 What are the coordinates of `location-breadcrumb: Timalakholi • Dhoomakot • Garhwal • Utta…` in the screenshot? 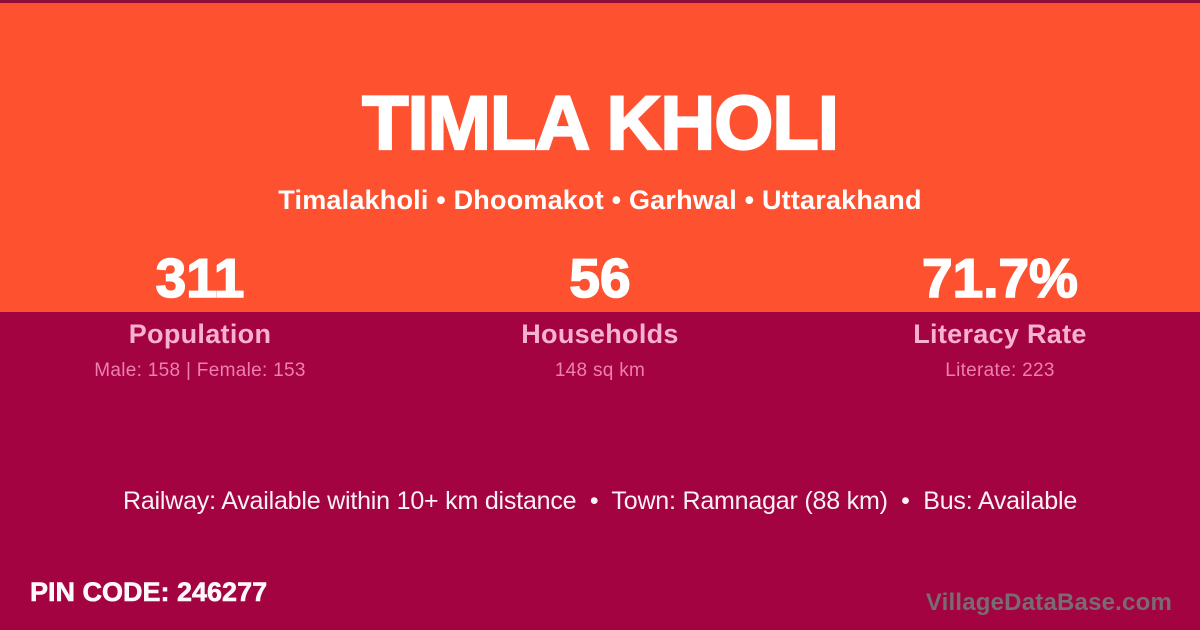 It's located at (600, 200).